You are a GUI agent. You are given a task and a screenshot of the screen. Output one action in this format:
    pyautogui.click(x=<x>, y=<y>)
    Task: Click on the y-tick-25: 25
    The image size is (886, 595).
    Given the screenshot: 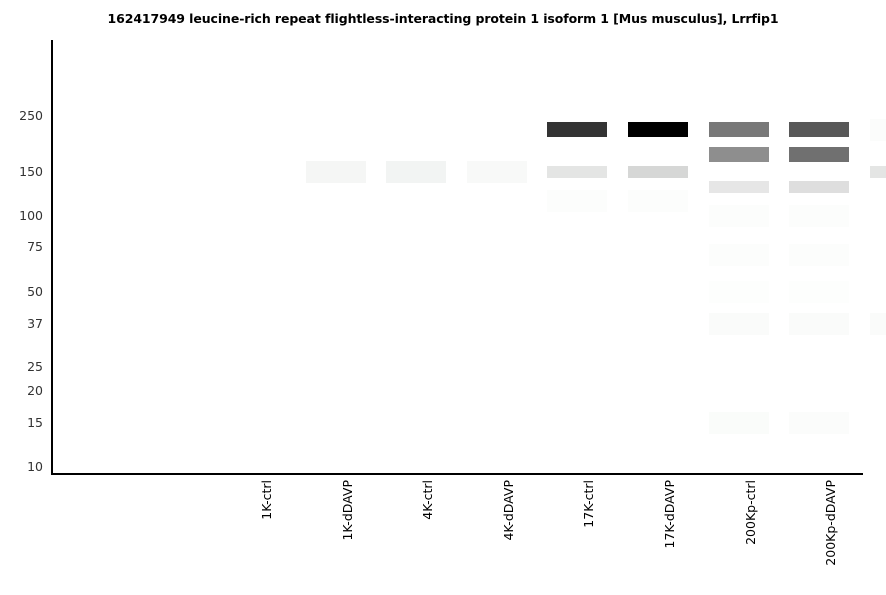 What is the action you would take?
    pyautogui.click(x=35, y=367)
    